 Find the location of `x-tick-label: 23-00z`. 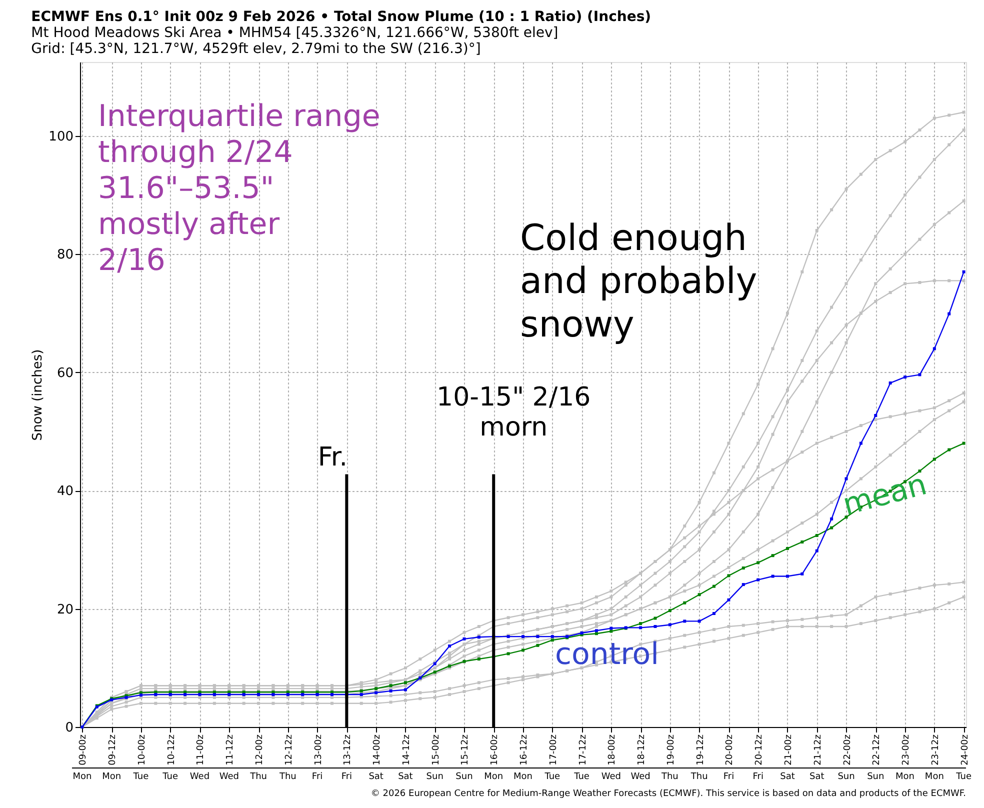

x-tick-label: 23-00z is located at coordinates (907, 750).